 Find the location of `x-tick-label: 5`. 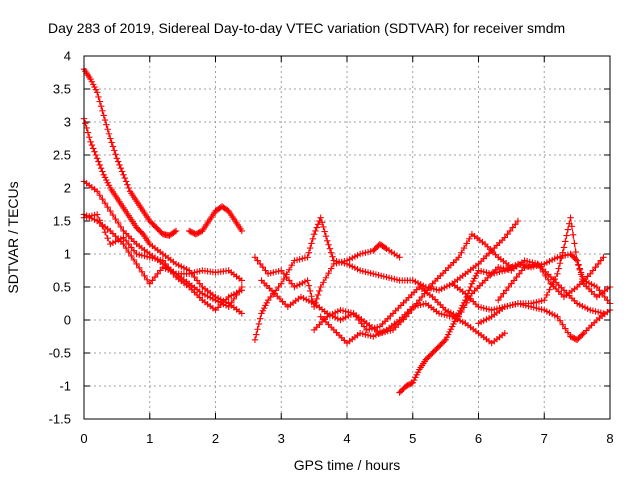

x-tick-label: 5 is located at coordinates (412, 438).